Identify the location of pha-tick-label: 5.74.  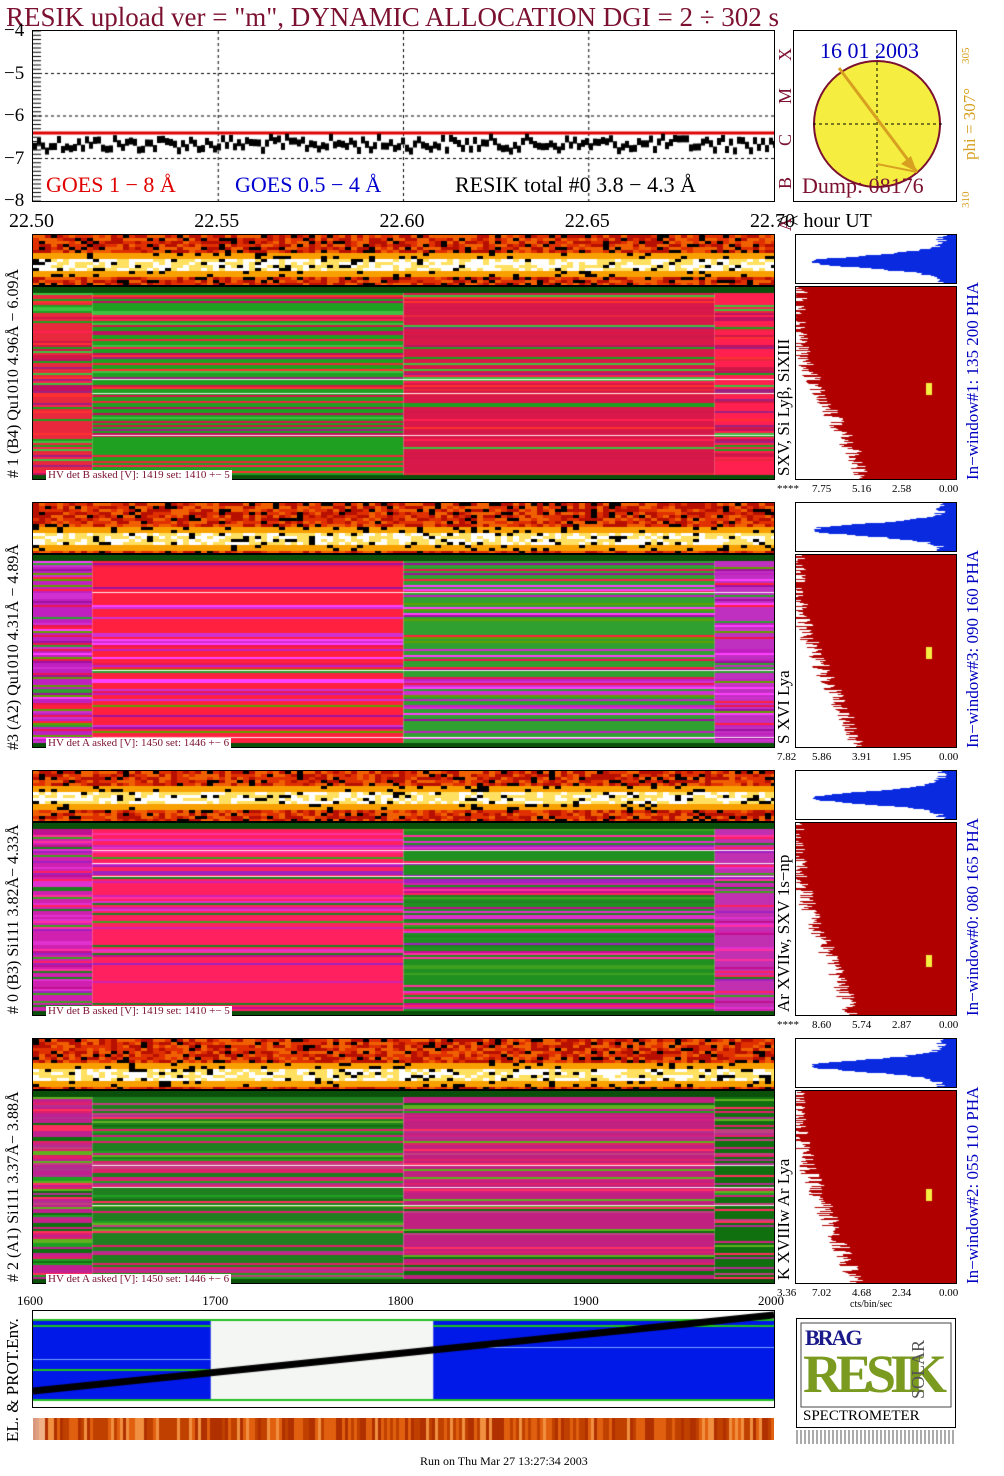
(862, 1025).